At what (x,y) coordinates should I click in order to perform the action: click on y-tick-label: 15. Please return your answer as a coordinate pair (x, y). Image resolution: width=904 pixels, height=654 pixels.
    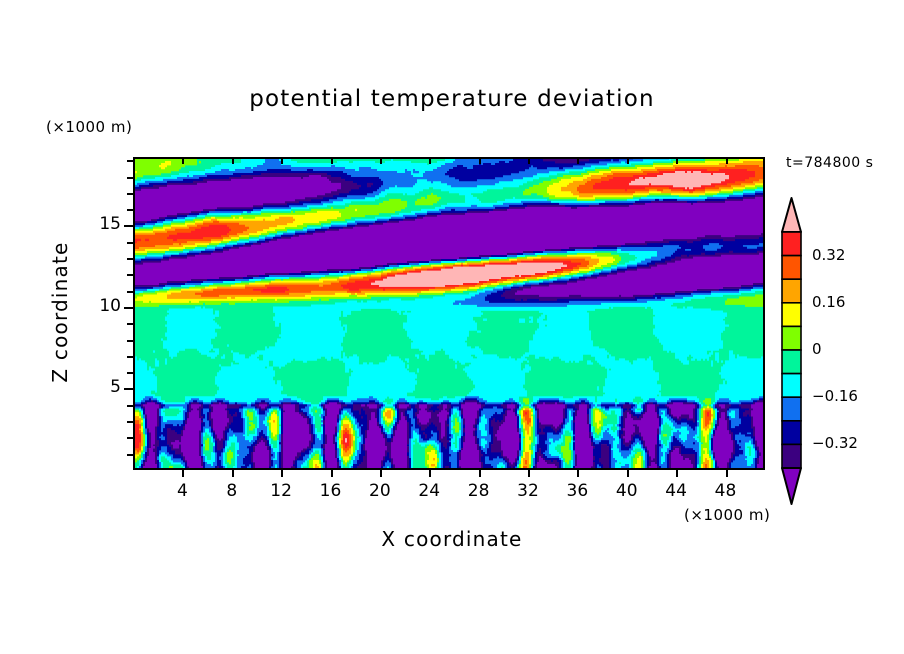
    Looking at the image, I should click on (110, 224).